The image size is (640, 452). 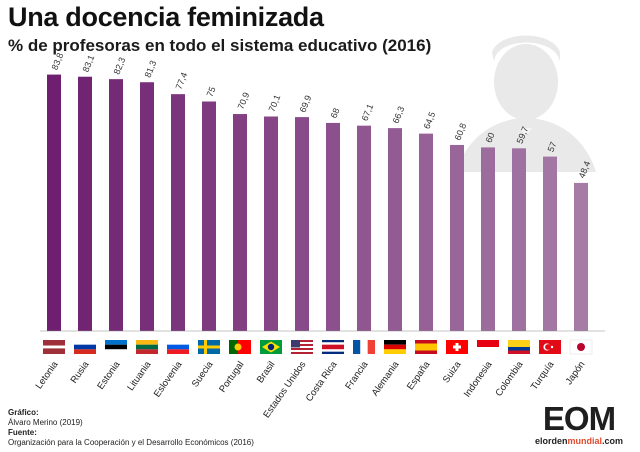 What do you see at coordinates (23, 412) in the screenshot?
I see `grafico-label: Gráfico:` at bounding box center [23, 412].